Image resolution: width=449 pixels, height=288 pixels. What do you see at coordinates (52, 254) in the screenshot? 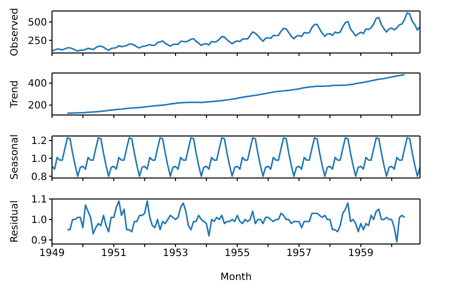
I see `x-tick-label: 1949` at bounding box center [52, 254].